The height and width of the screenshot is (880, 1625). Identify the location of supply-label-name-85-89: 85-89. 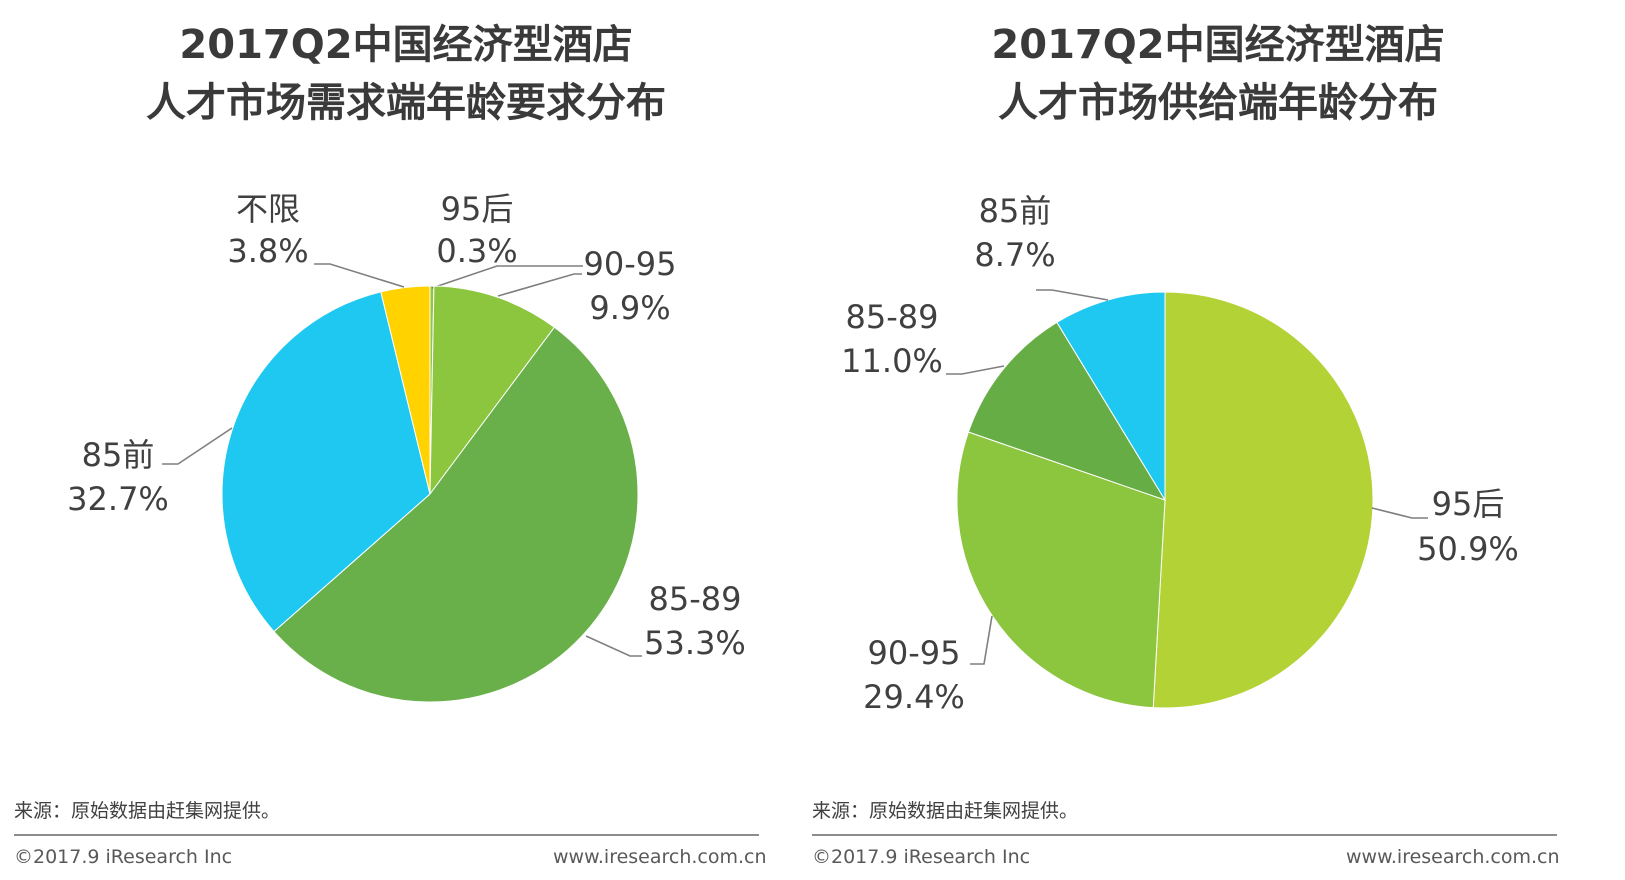
(892, 317).